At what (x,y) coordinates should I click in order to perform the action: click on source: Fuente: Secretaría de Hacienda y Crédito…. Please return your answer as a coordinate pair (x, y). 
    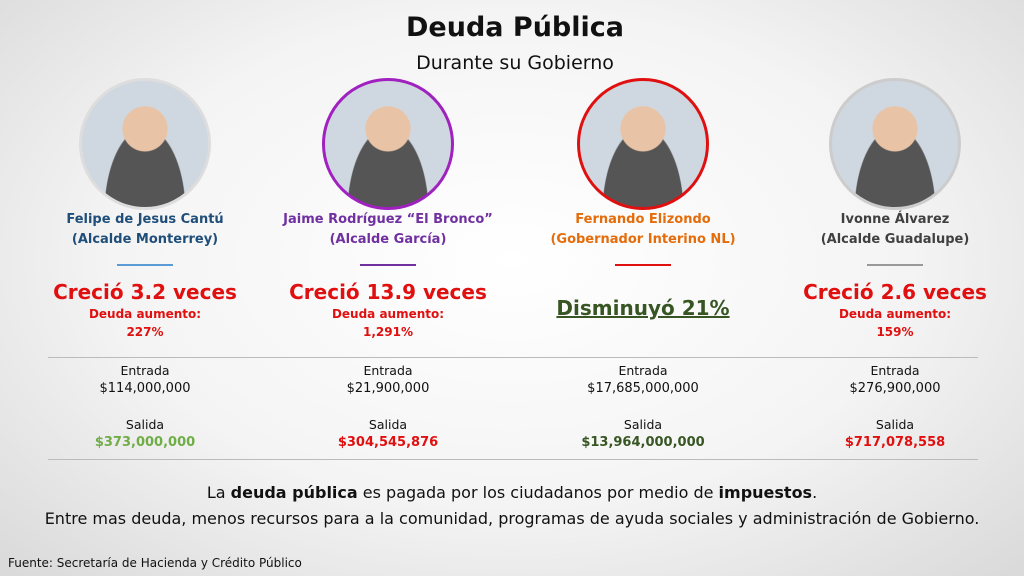
    Looking at the image, I should click on (155, 563).